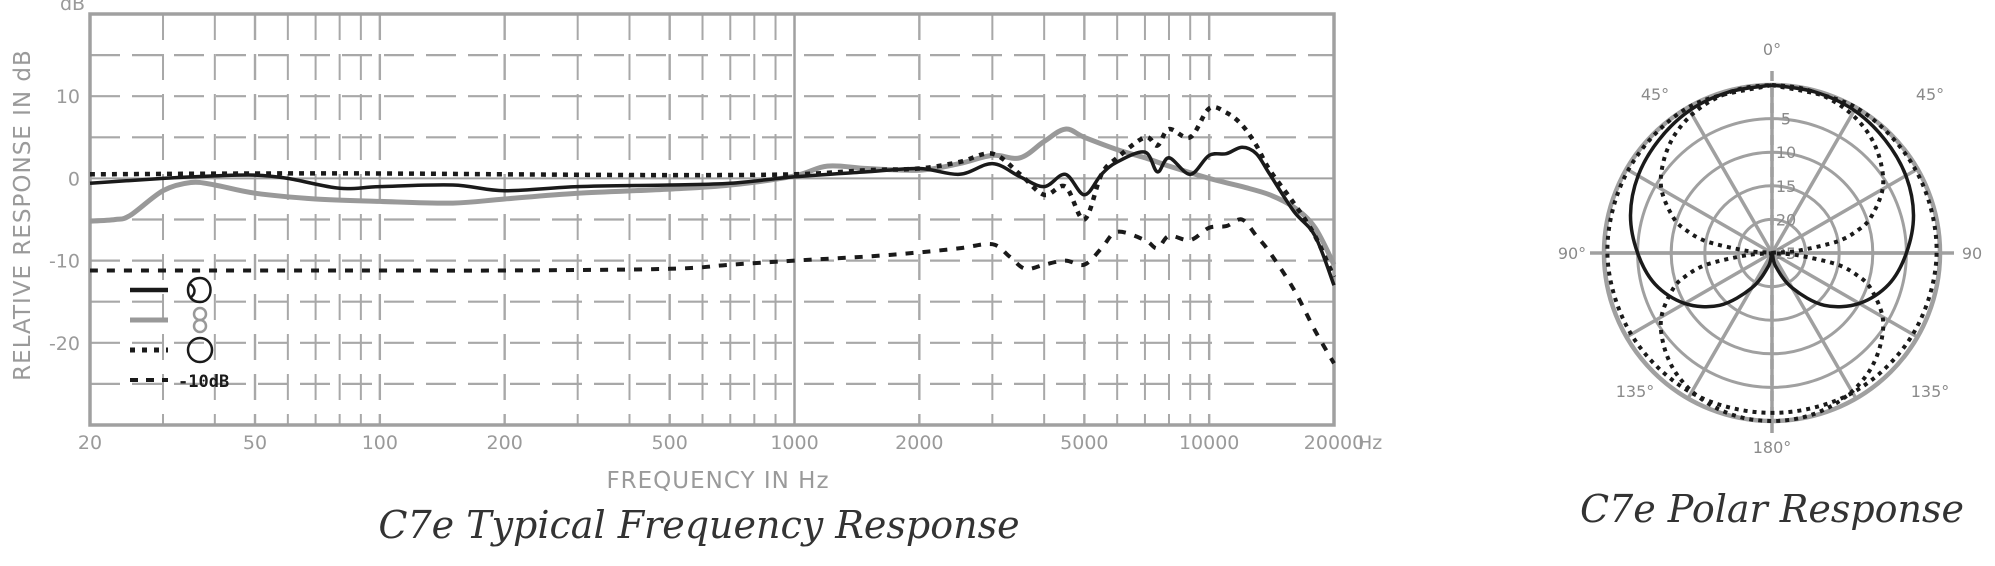 The width and height of the screenshot is (1995, 566). What do you see at coordinates (1786, 119) in the screenshot?
I see `polar-radial-label: 5` at bounding box center [1786, 119].